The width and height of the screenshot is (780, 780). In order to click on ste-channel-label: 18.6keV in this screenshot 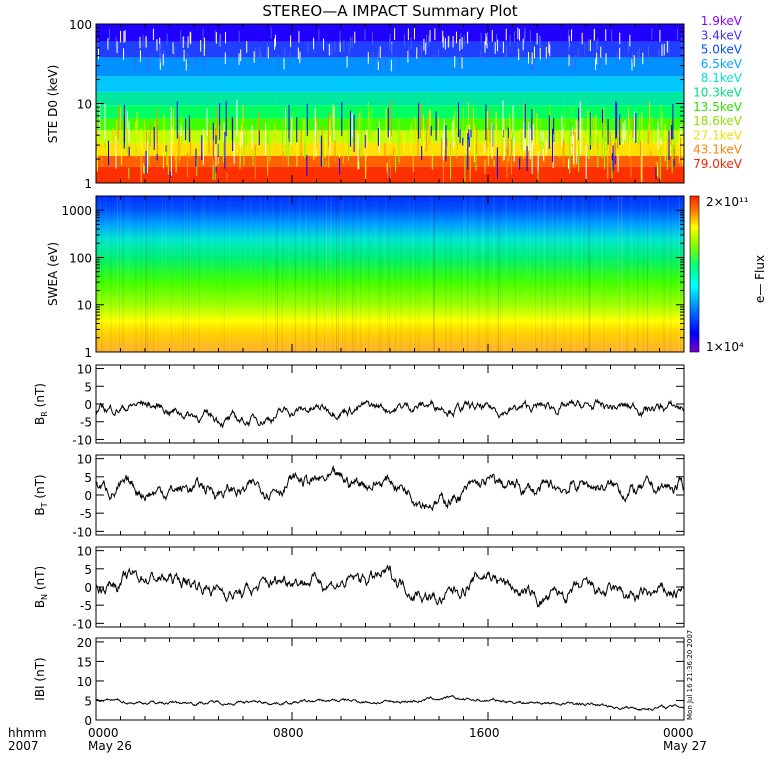, I will do `click(718, 121)`.